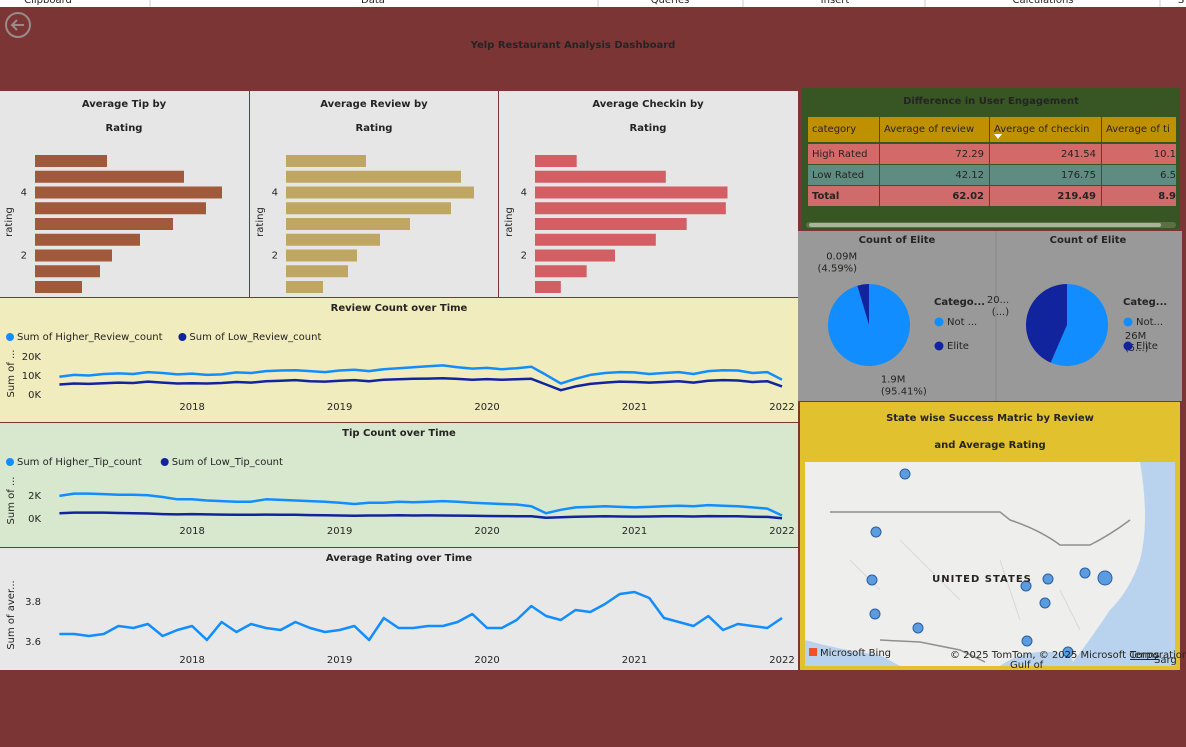 This screenshot has width=1186, height=747. Describe the element at coordinates (1076, 196) in the screenshot. I see `cell-value: 219.49` at that location.